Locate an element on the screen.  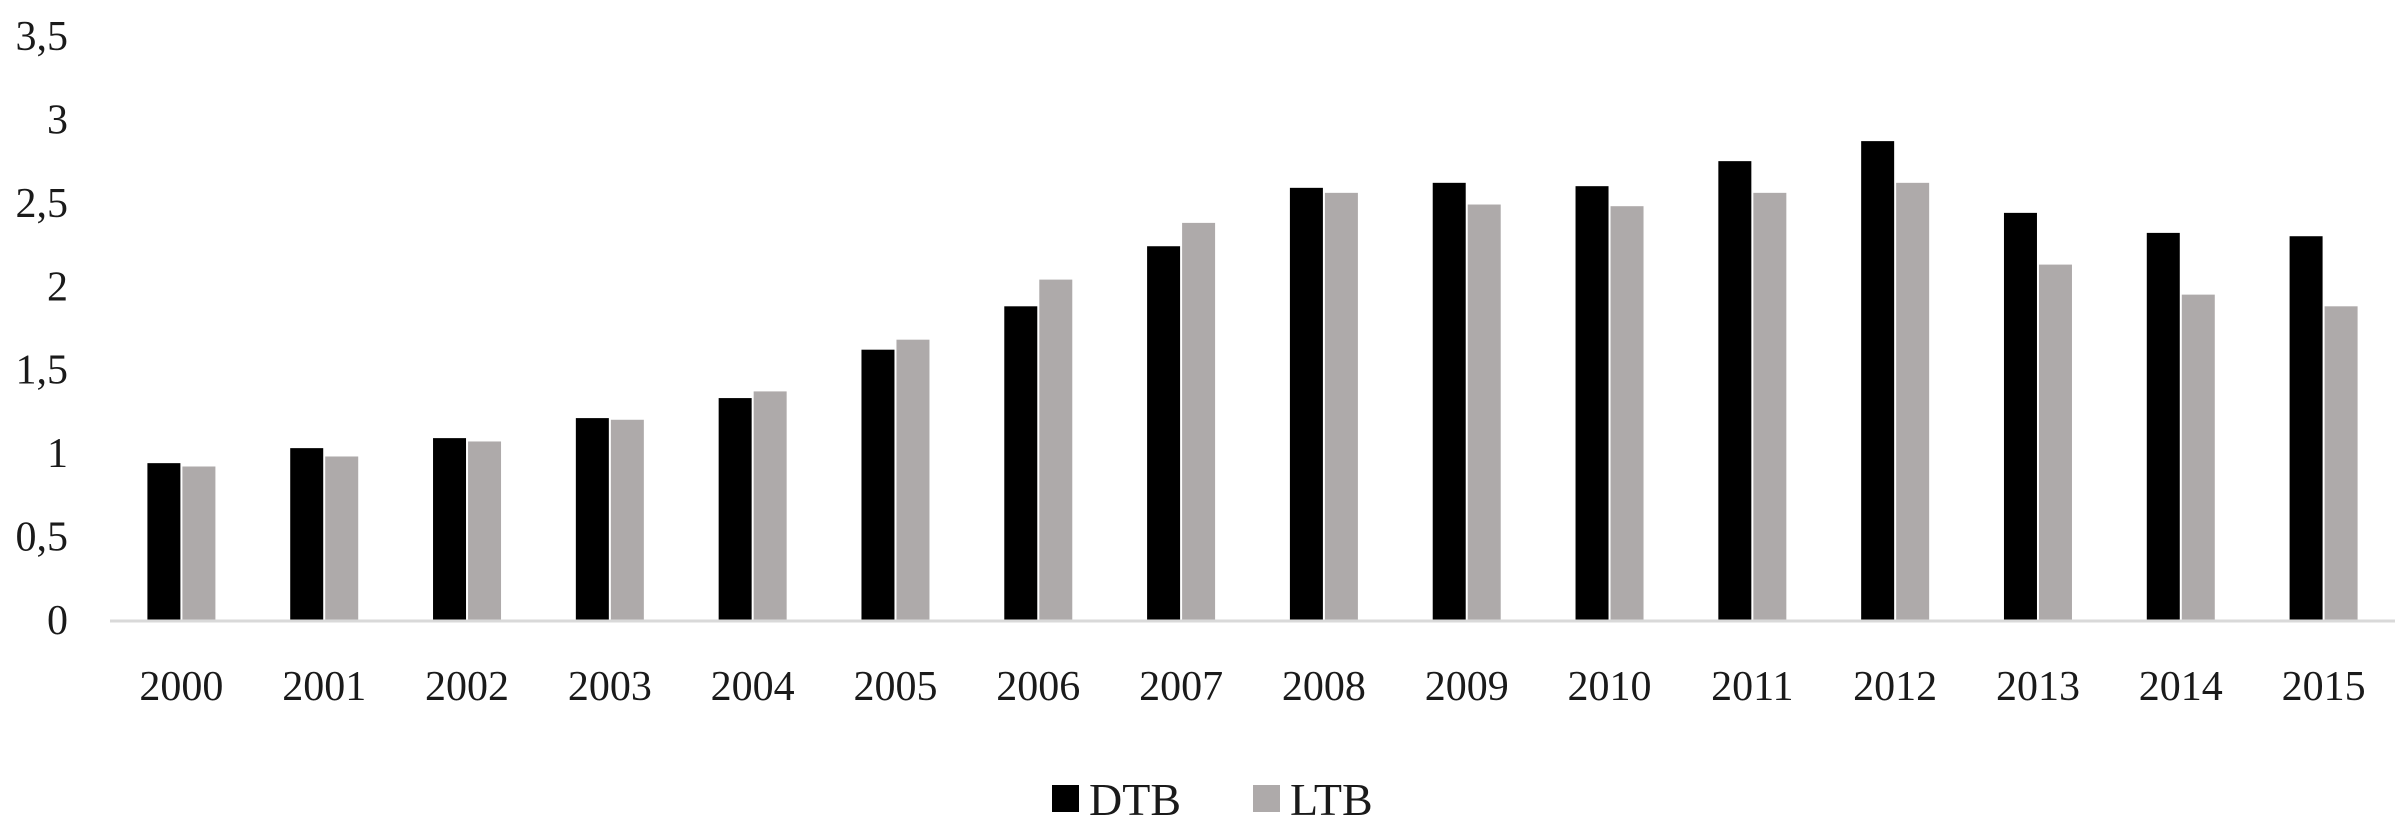
bar-ltb-2003 is located at coordinates (627, 519).